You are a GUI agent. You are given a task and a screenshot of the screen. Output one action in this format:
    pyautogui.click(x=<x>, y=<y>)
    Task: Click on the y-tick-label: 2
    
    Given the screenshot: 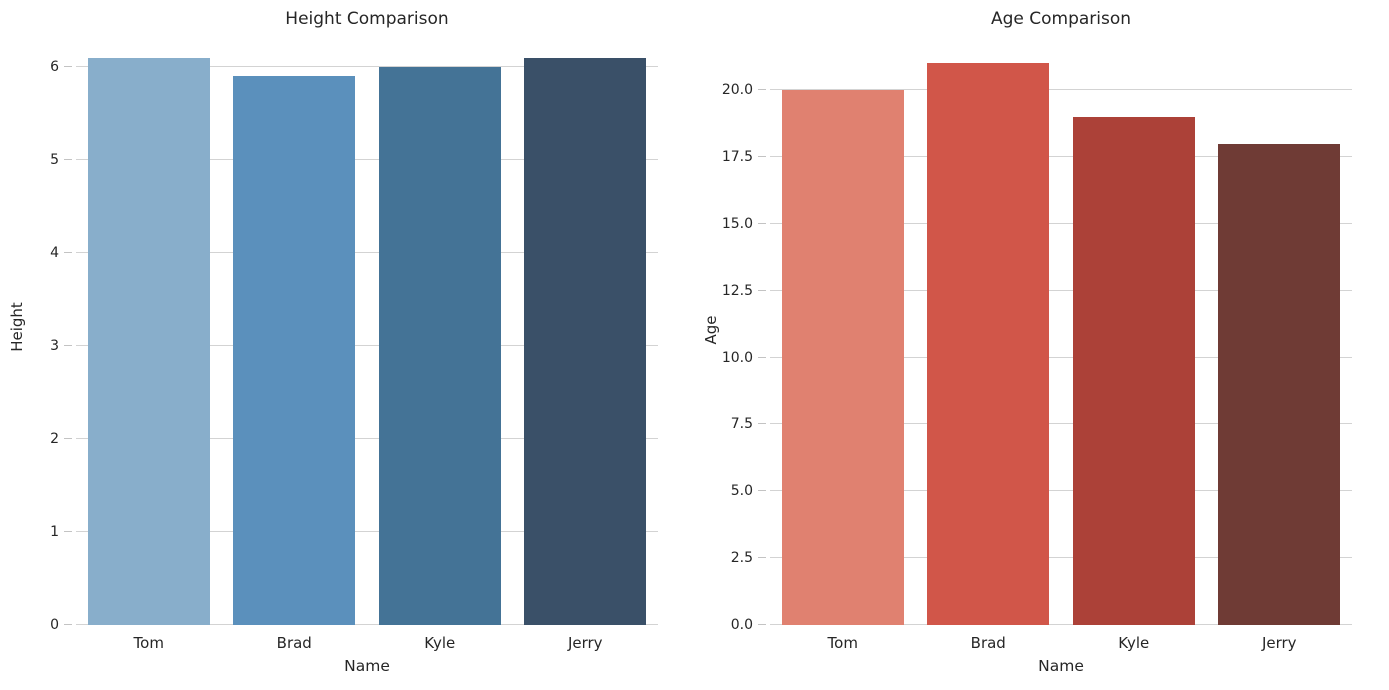 What is the action you would take?
    pyautogui.click(x=54, y=439)
    